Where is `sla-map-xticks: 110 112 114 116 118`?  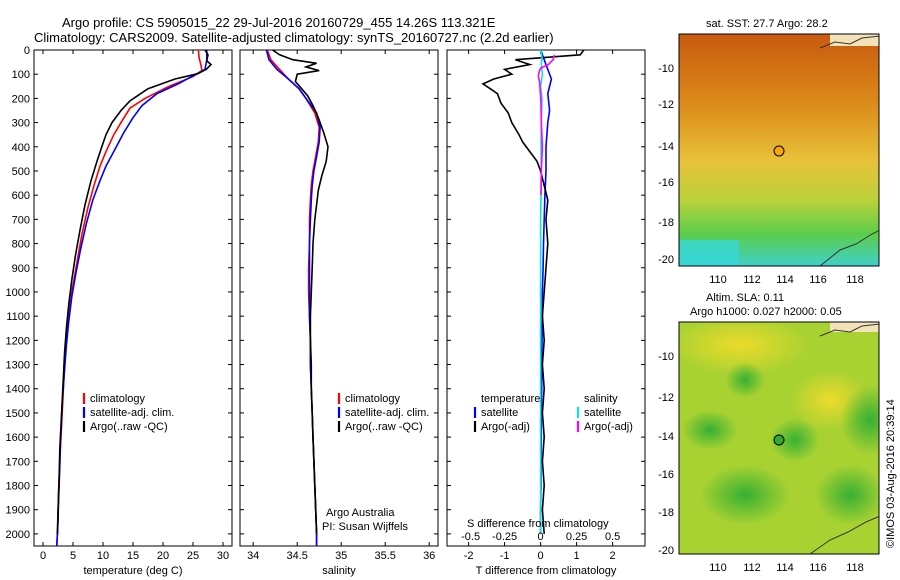 sla-map-xticks: 110 112 114 116 118 is located at coordinates (786, 568).